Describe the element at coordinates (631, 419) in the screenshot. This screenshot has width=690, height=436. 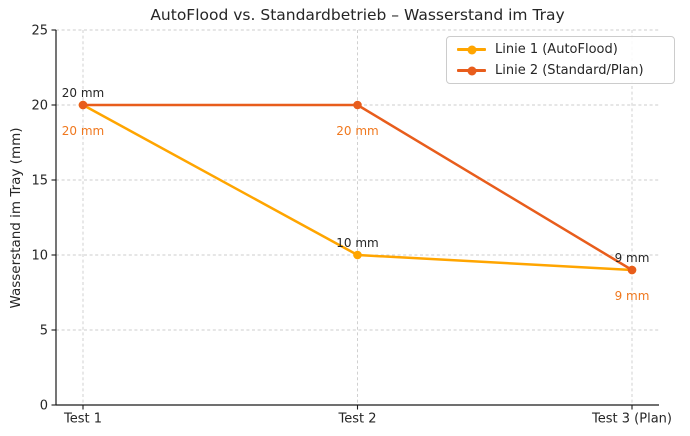
I see `x-tick-label: Test 3 (Plan)` at that location.